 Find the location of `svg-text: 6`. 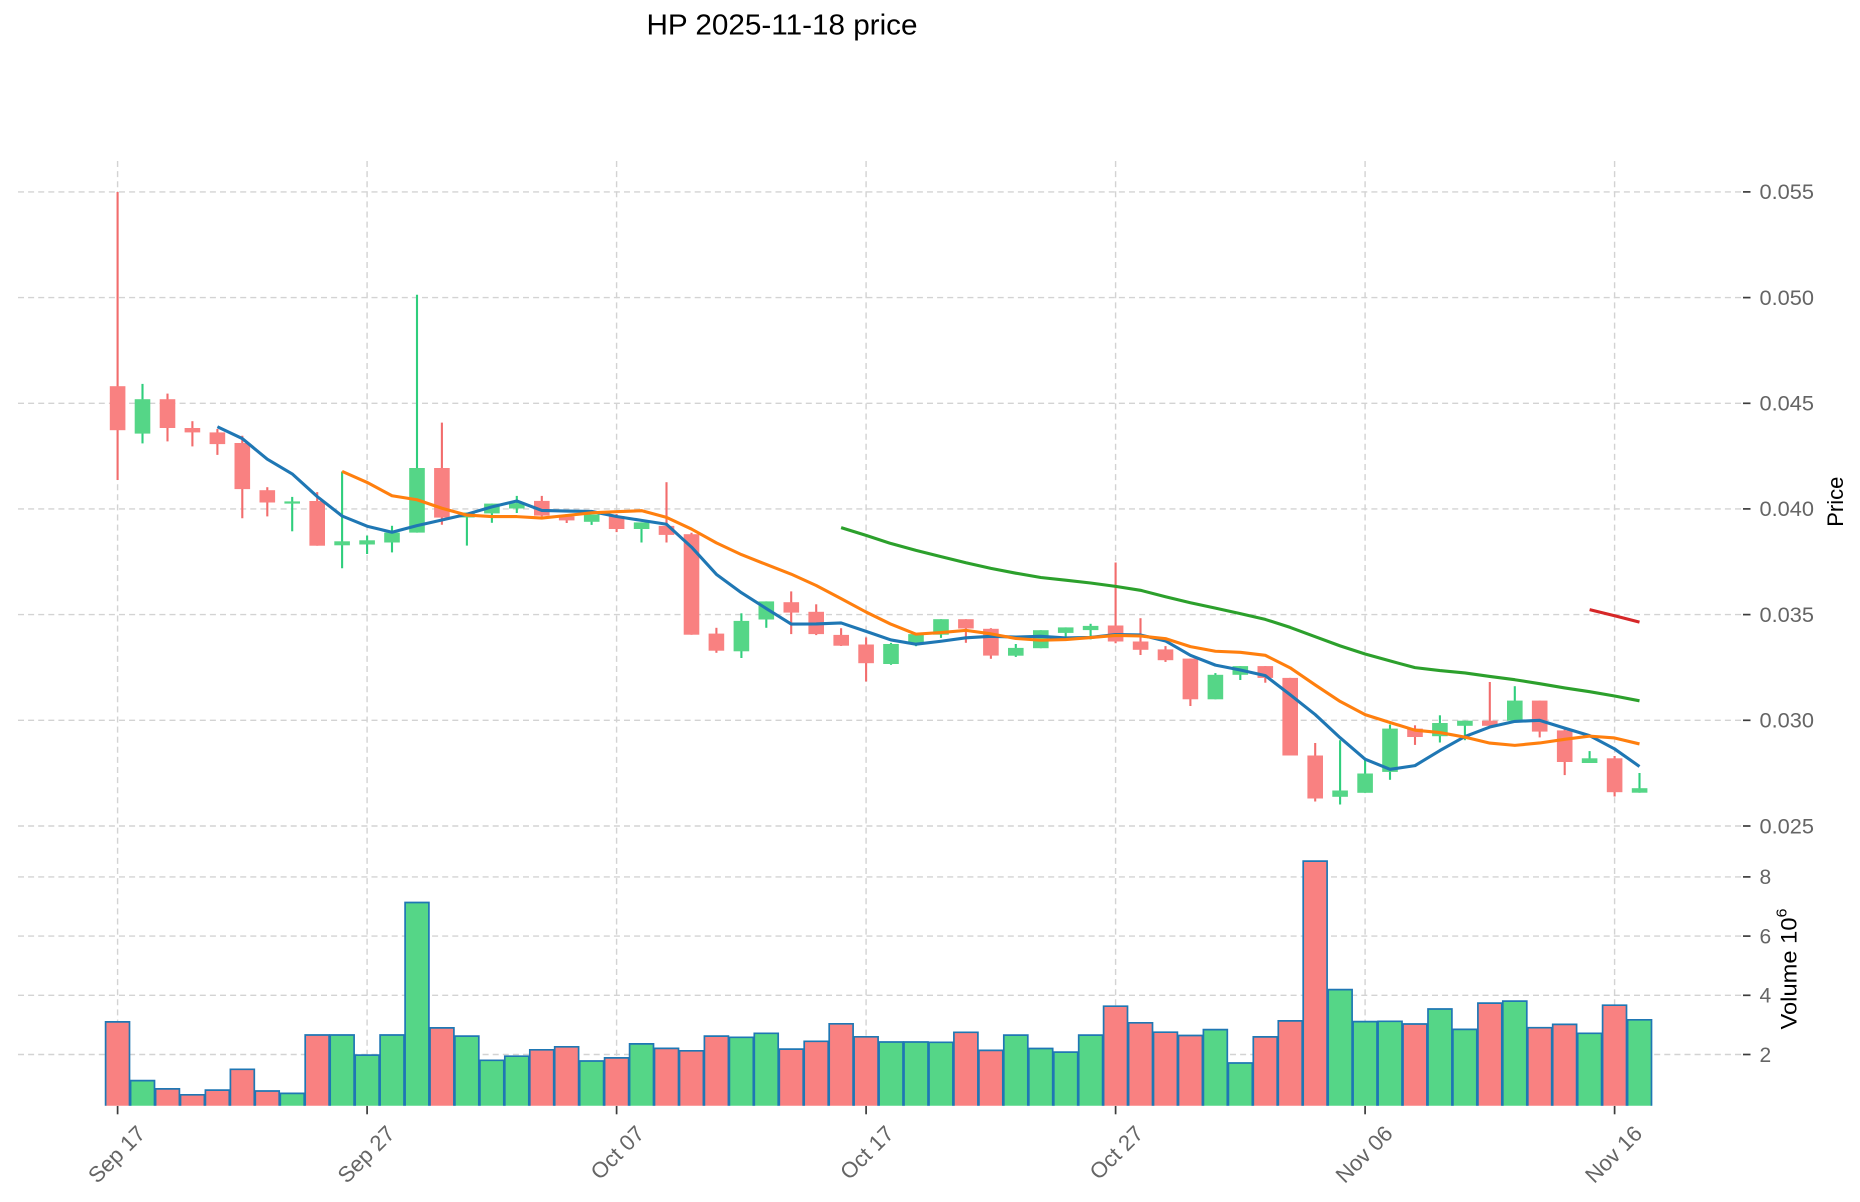

svg-text: 6 is located at coordinates (1766, 936).